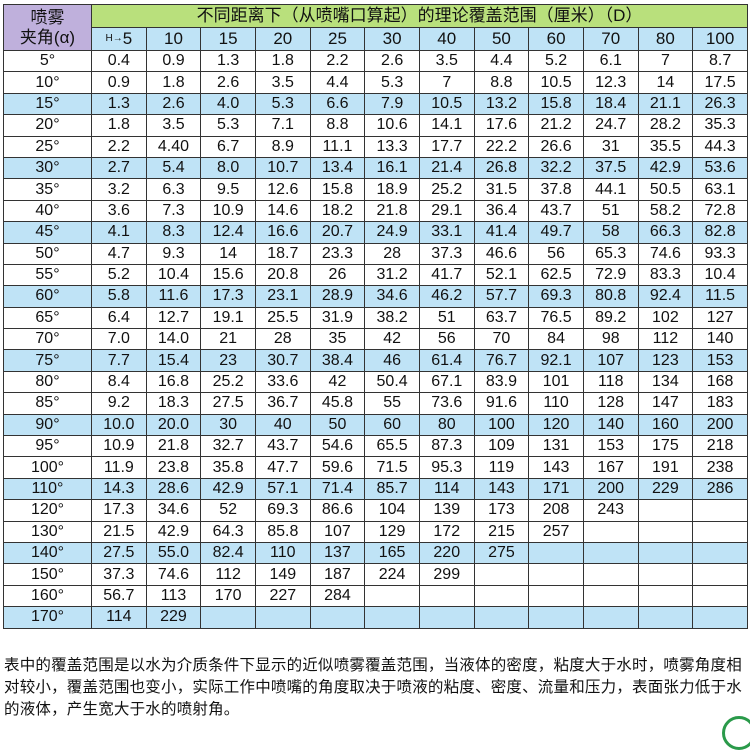 Image resolution: width=750 pixels, height=750 pixels. I want to click on coverage-cell: 129, so click(392, 531).